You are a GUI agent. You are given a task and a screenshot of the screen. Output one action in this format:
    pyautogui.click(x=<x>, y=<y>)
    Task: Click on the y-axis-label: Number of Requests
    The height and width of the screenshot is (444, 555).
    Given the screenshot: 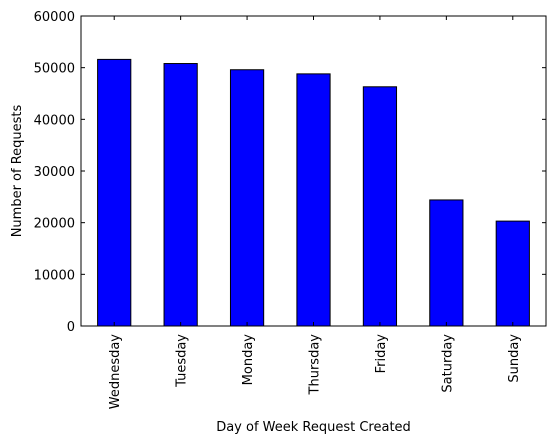 What is the action you would take?
    pyautogui.click(x=17, y=170)
    